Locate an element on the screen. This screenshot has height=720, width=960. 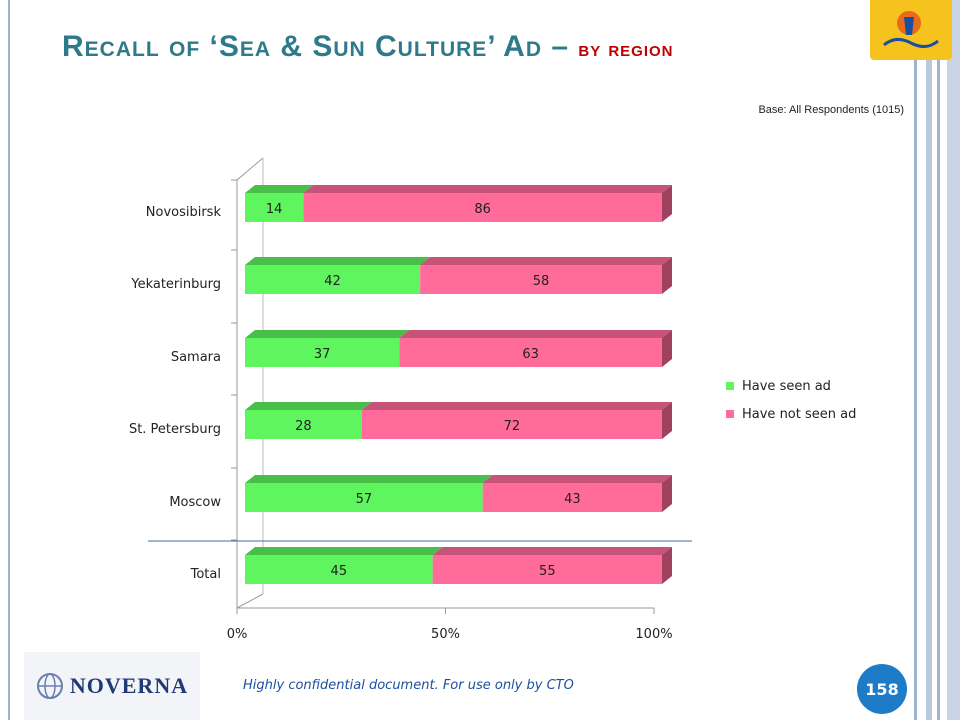
data-label-2-0: 37 is located at coordinates (322, 354).